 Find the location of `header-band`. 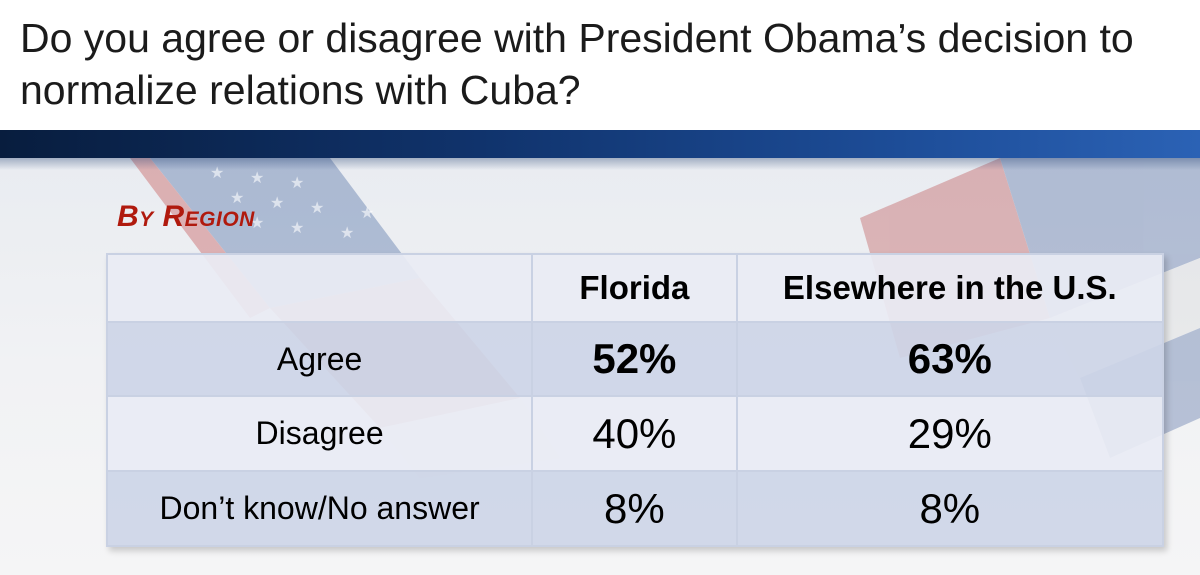

header-band is located at coordinates (600, 144).